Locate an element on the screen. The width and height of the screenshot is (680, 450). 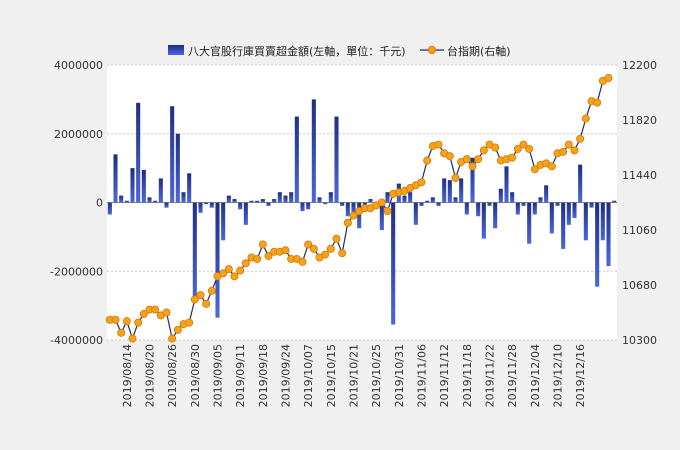
x-tick-label: 2019/09/11 is located at coordinates (240, 375).